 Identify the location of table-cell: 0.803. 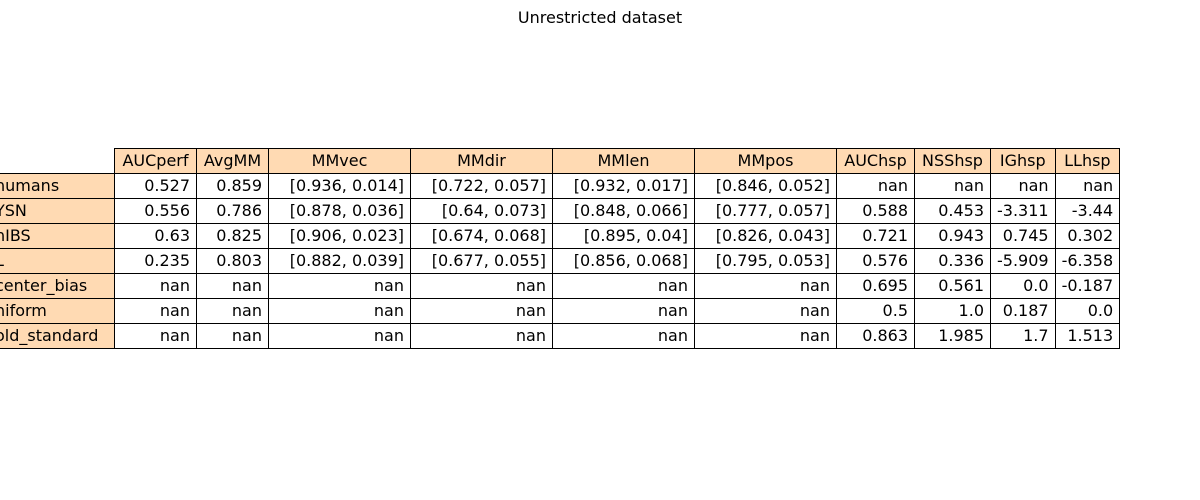
(232, 261).